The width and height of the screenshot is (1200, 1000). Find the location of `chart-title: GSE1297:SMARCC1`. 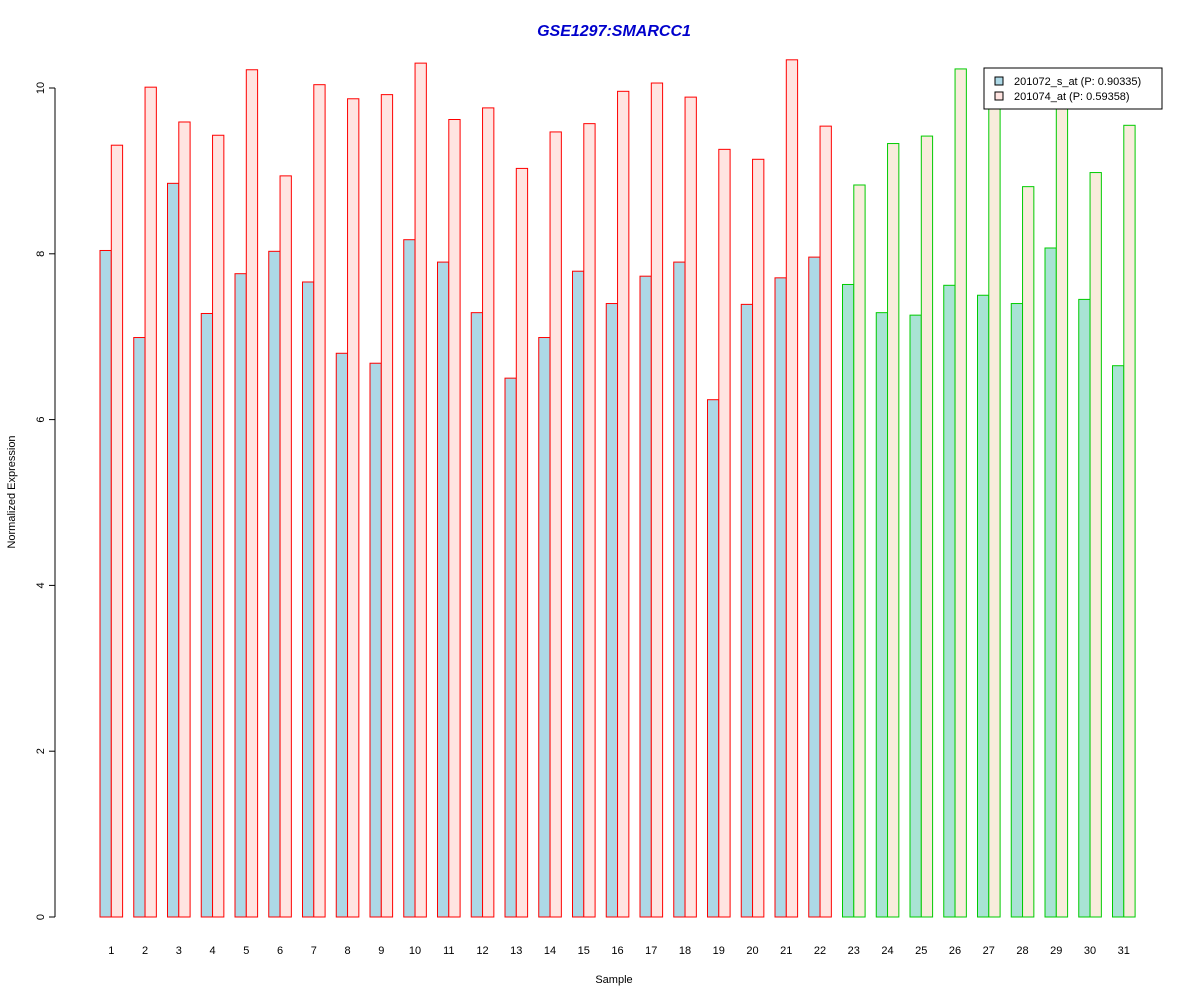

chart-title: GSE1297:SMARCC1 is located at coordinates (614, 31).